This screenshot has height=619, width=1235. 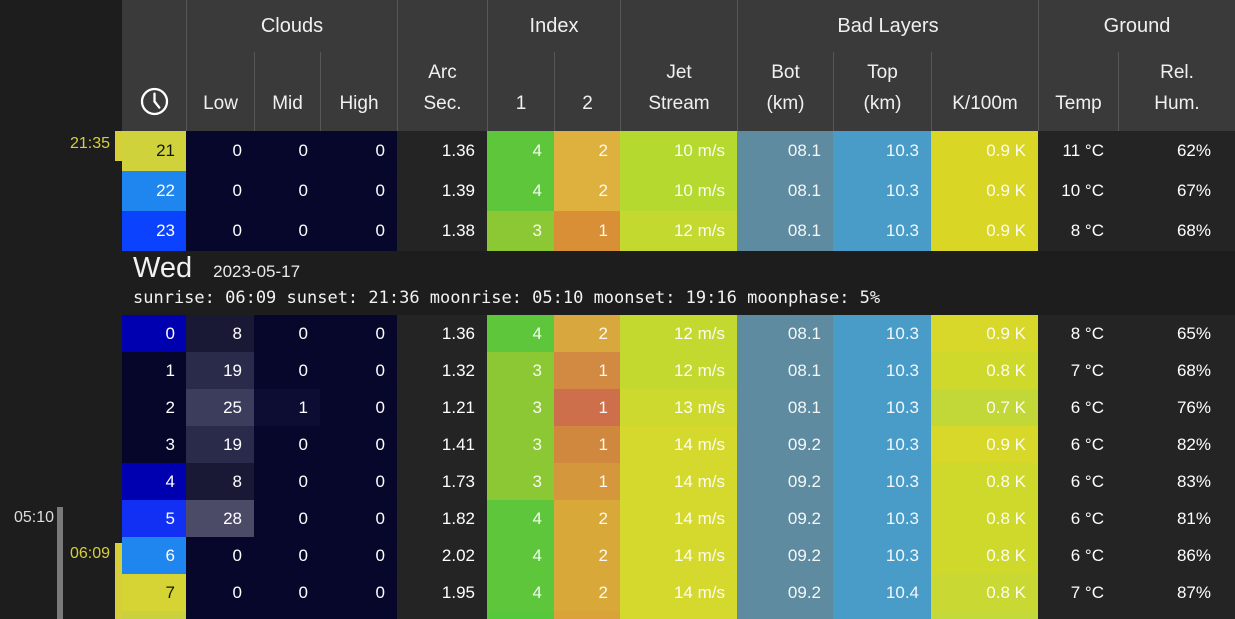 What do you see at coordinates (291, 26) in the screenshot?
I see `column-group-clouds: Clouds` at bounding box center [291, 26].